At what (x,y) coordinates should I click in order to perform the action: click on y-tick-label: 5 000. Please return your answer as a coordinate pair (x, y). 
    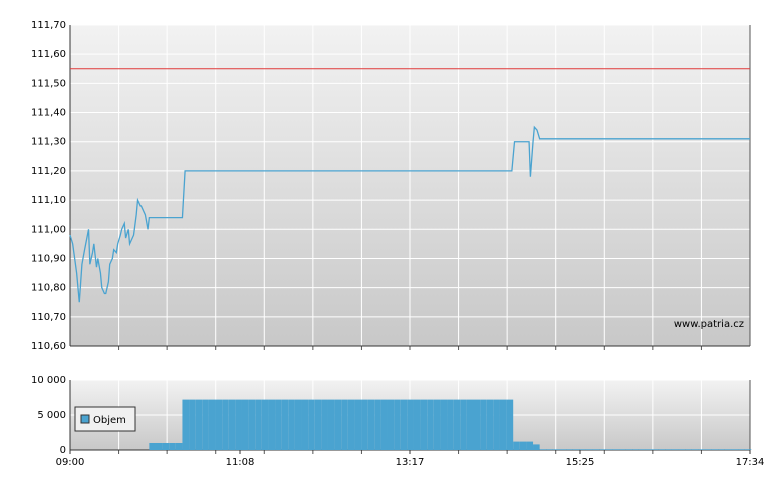
    Looking at the image, I should click on (51, 415).